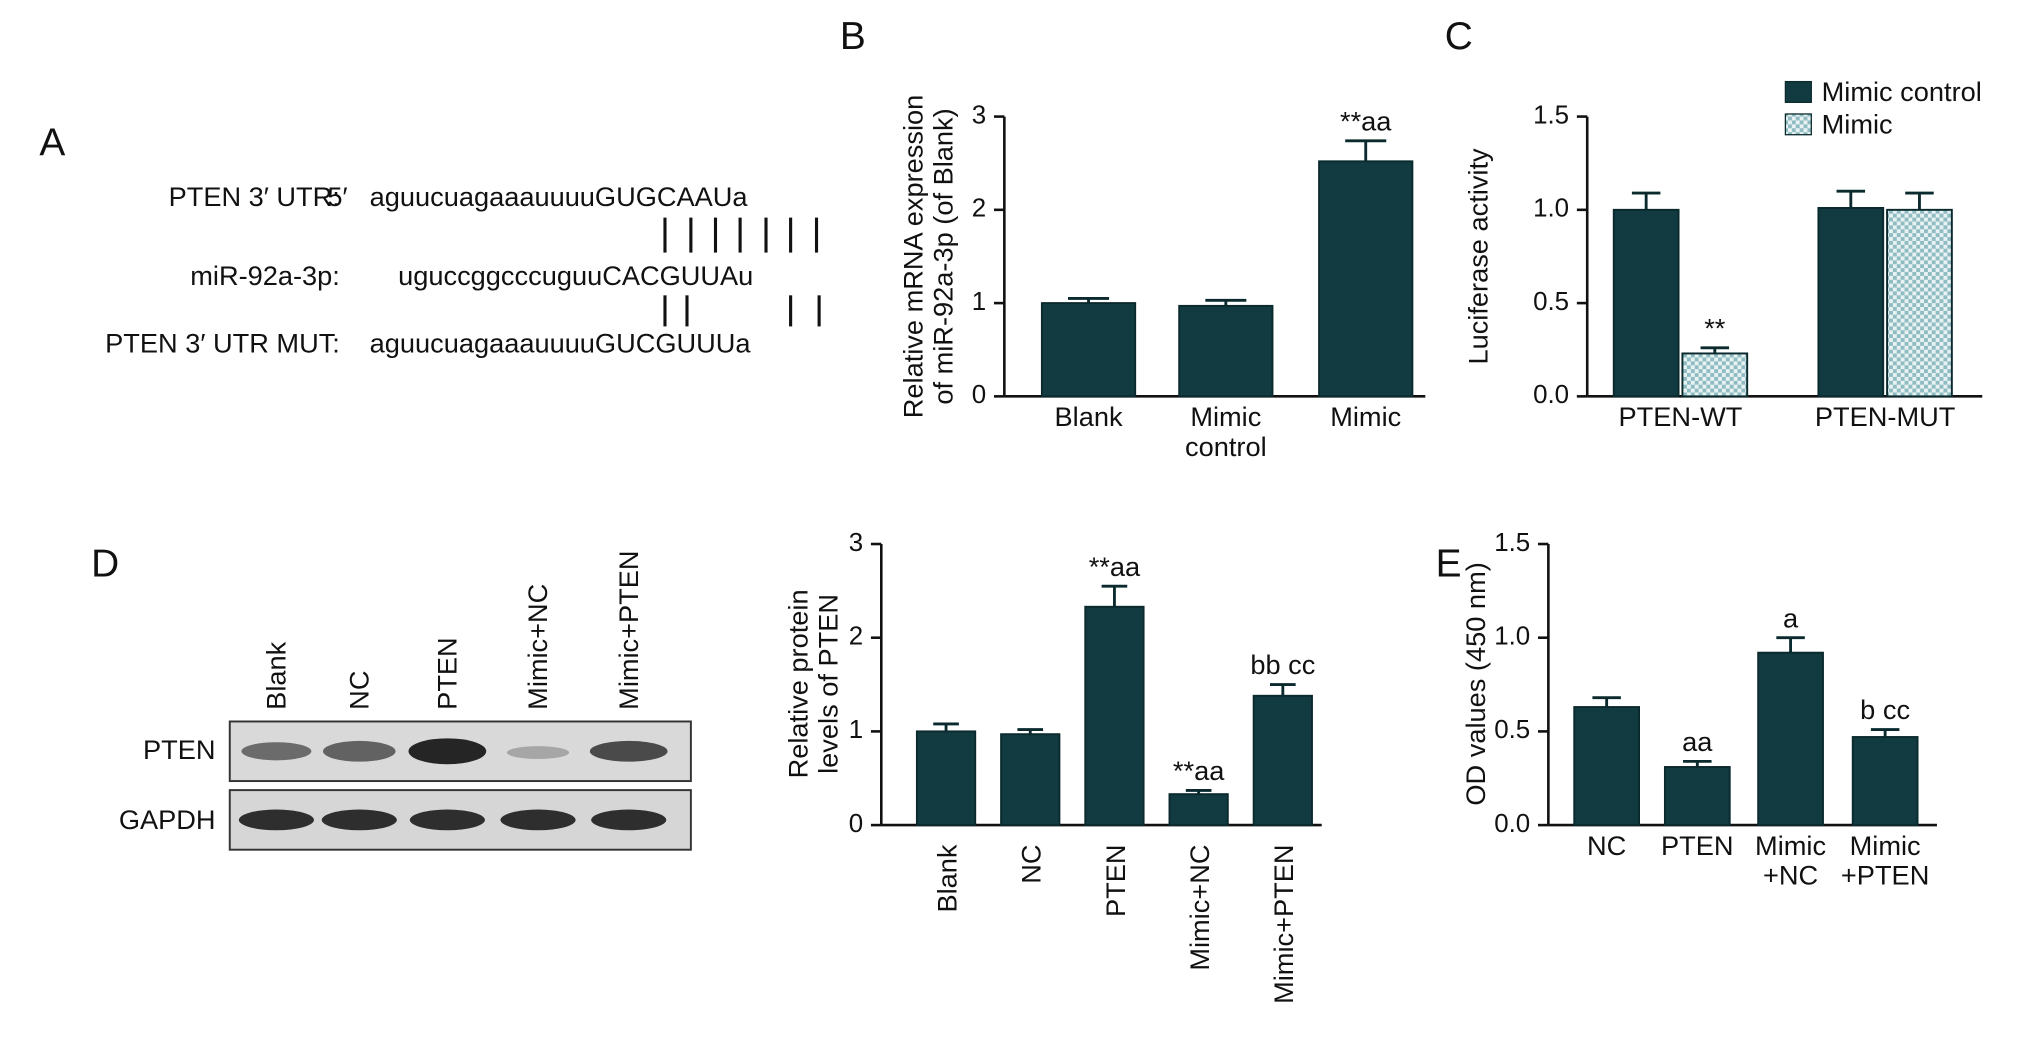 This screenshot has width=2032, height=1044. Describe the element at coordinates (1551, 209) in the screenshot. I see `y-tick-label: 1.0` at that location.